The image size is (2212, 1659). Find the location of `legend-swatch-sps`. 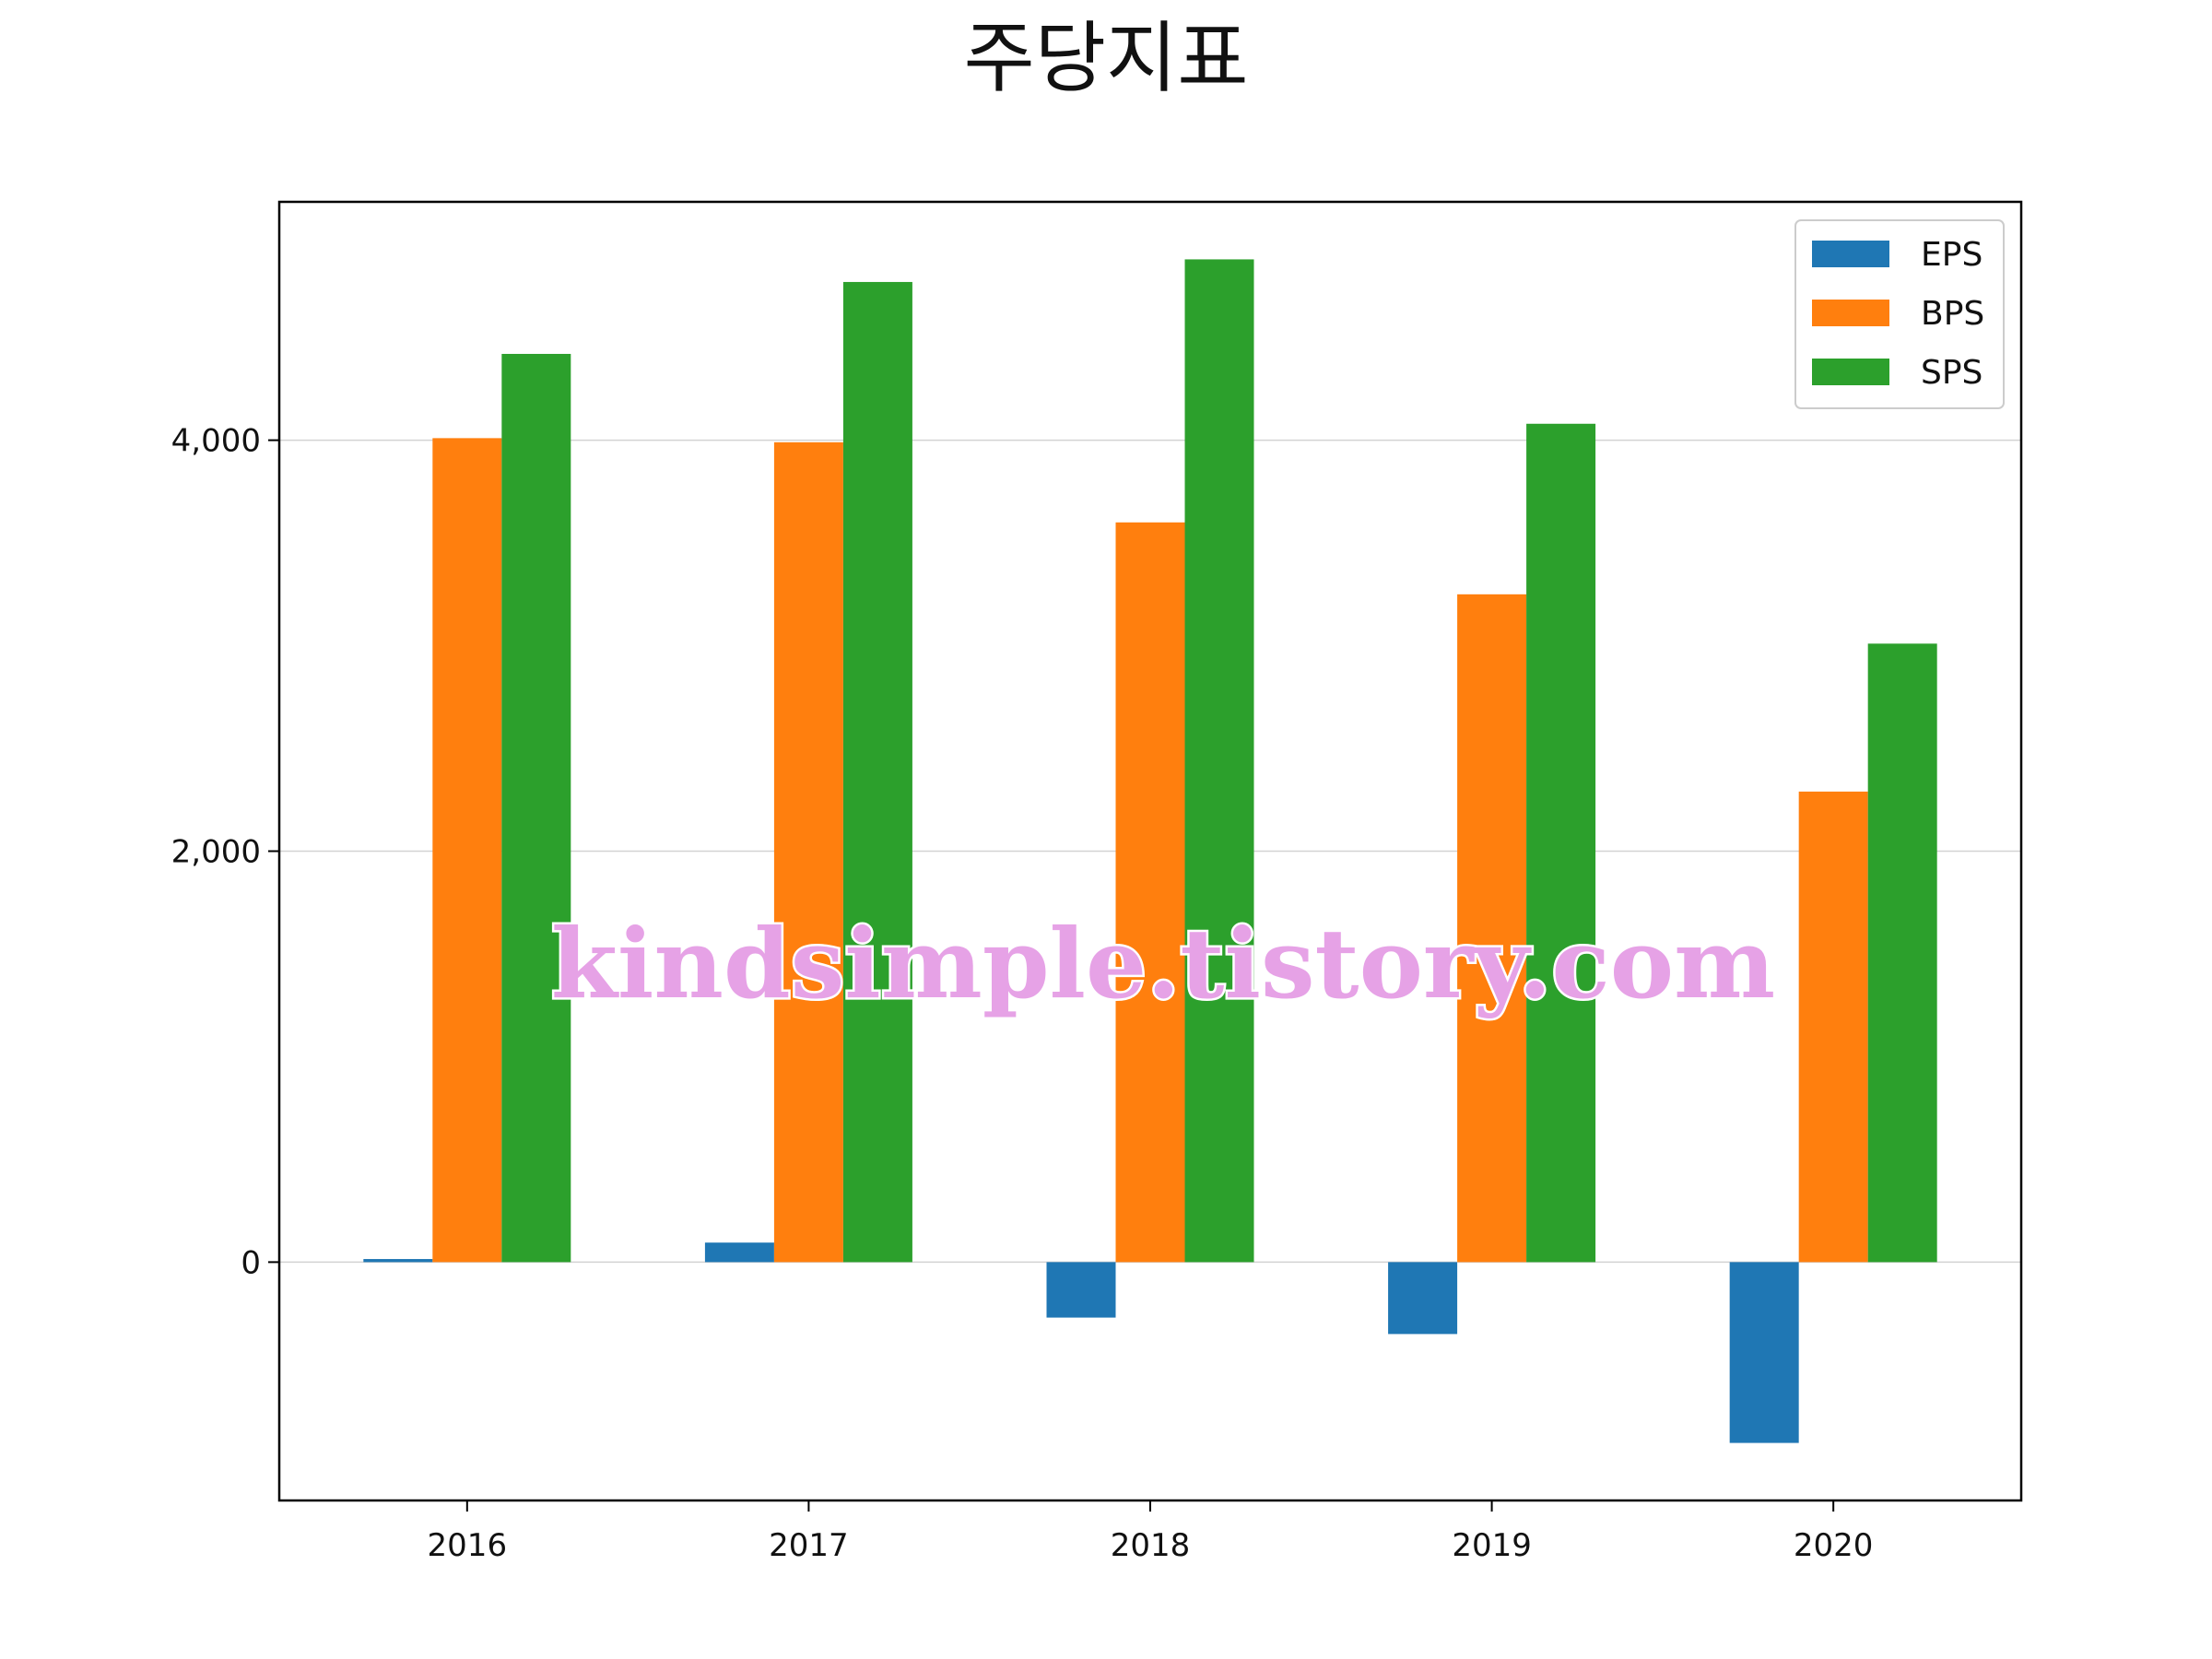

legend-swatch-sps is located at coordinates (1850, 372).